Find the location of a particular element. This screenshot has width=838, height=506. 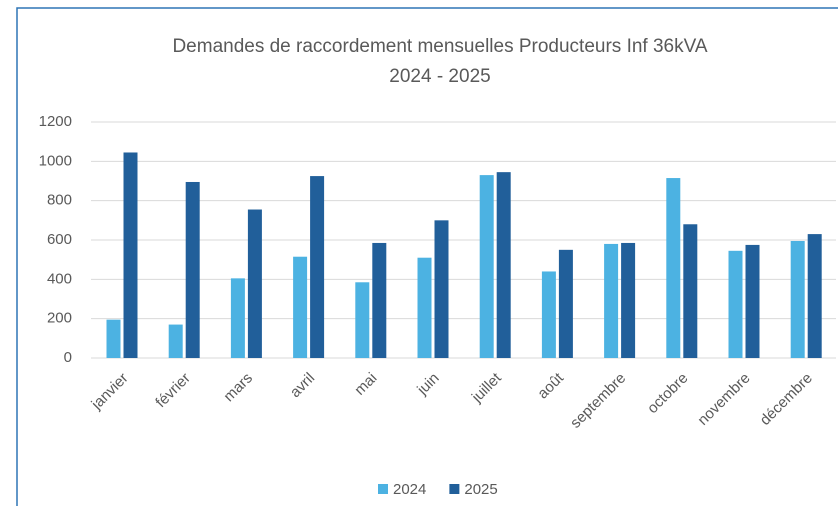

chart-subtitle: 2024 - 2025 is located at coordinates (439, 76).